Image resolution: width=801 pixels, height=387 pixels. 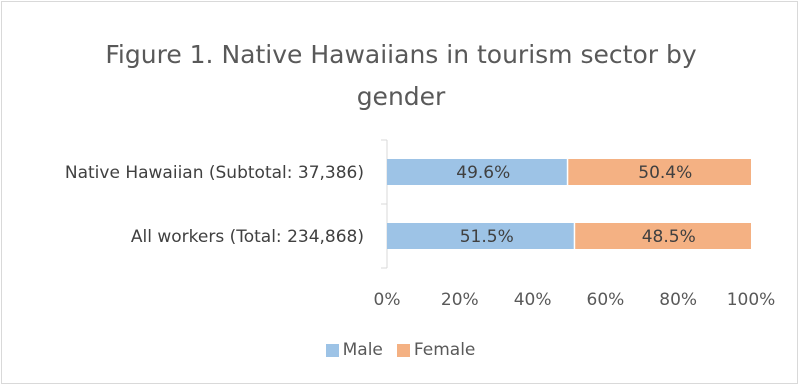 I want to click on data-label-male-1: 51.5%, so click(x=487, y=237).